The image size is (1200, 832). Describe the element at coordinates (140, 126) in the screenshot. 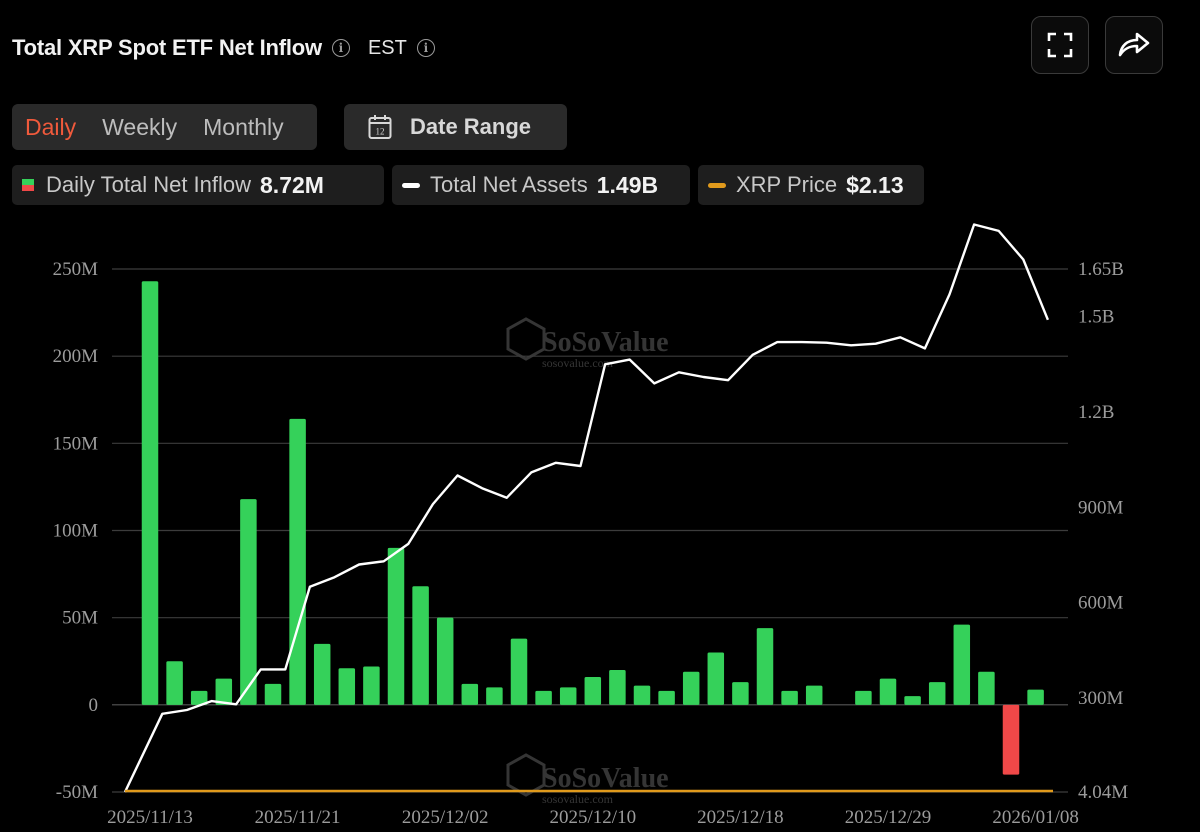

I see `tab-weekly: Weekly` at that location.